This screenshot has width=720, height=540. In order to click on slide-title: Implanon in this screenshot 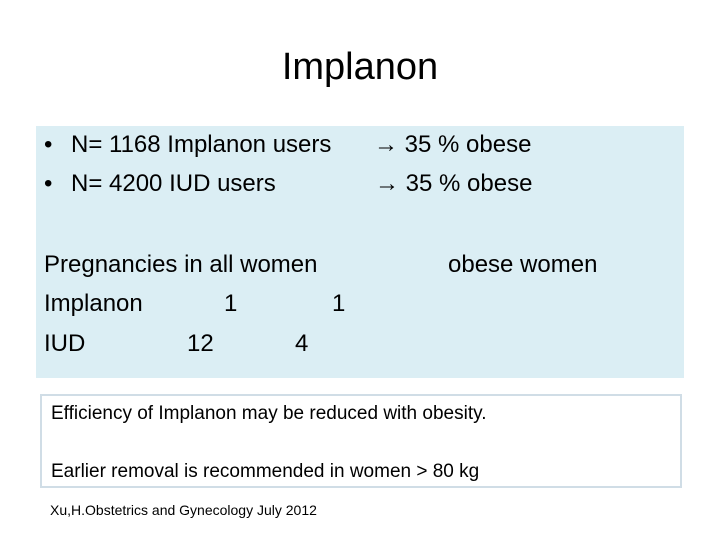, I will do `click(360, 67)`.